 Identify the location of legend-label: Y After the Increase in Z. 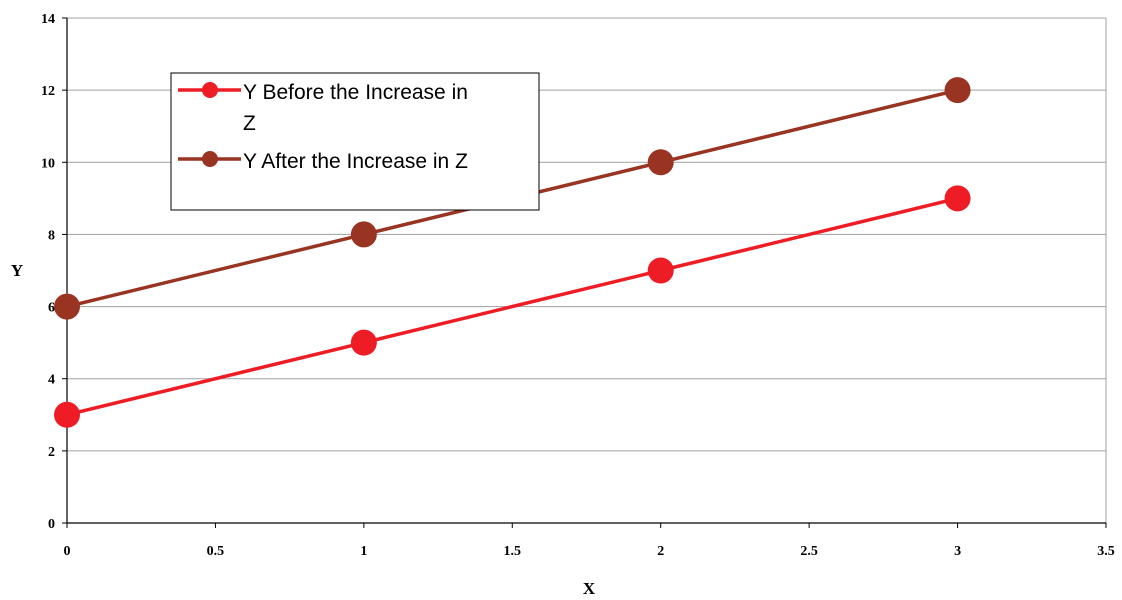
(355, 161).